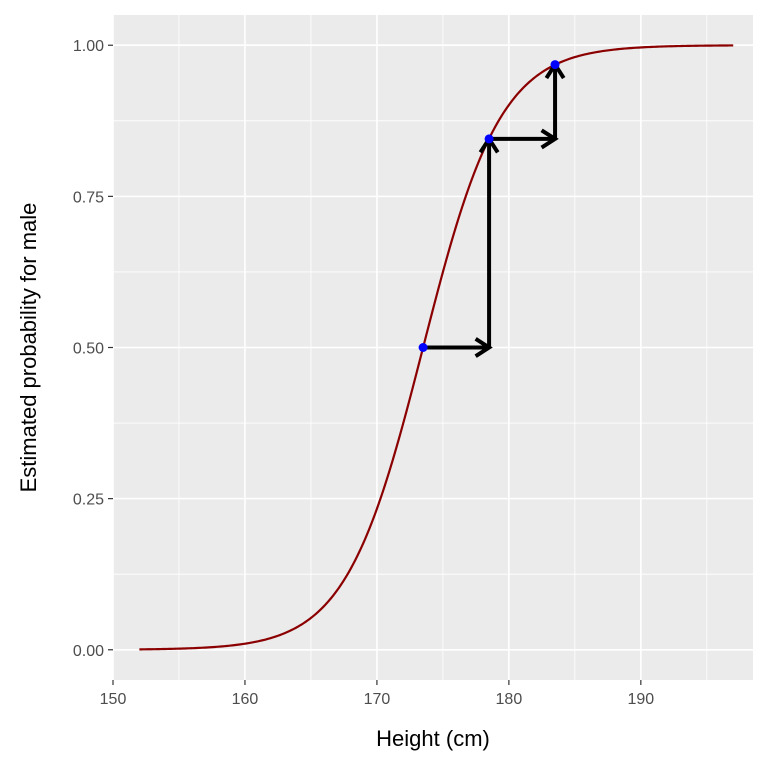 The image size is (768, 768). What do you see at coordinates (88, 651) in the screenshot?
I see `y-tick-label: 0.00` at bounding box center [88, 651].